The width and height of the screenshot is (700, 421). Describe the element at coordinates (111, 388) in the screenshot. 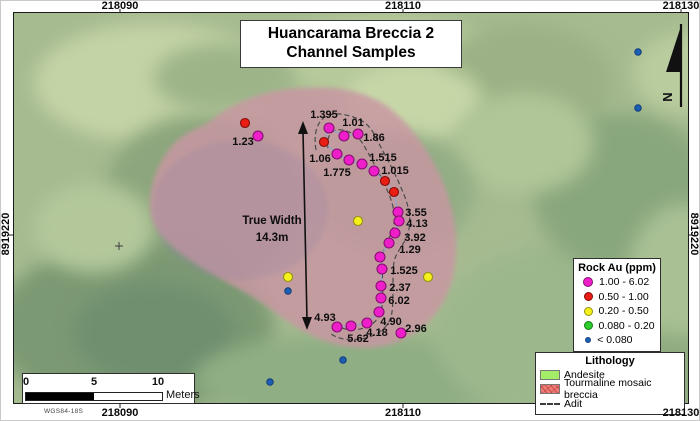

I see `scale-bar: 0 5 10 Meters` at that location.